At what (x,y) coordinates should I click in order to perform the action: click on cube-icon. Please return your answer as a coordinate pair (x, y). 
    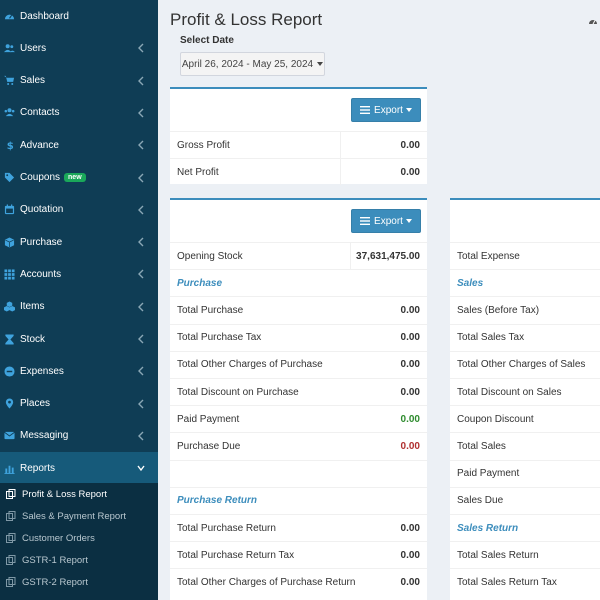
    Looking at the image, I should click on (9, 242).